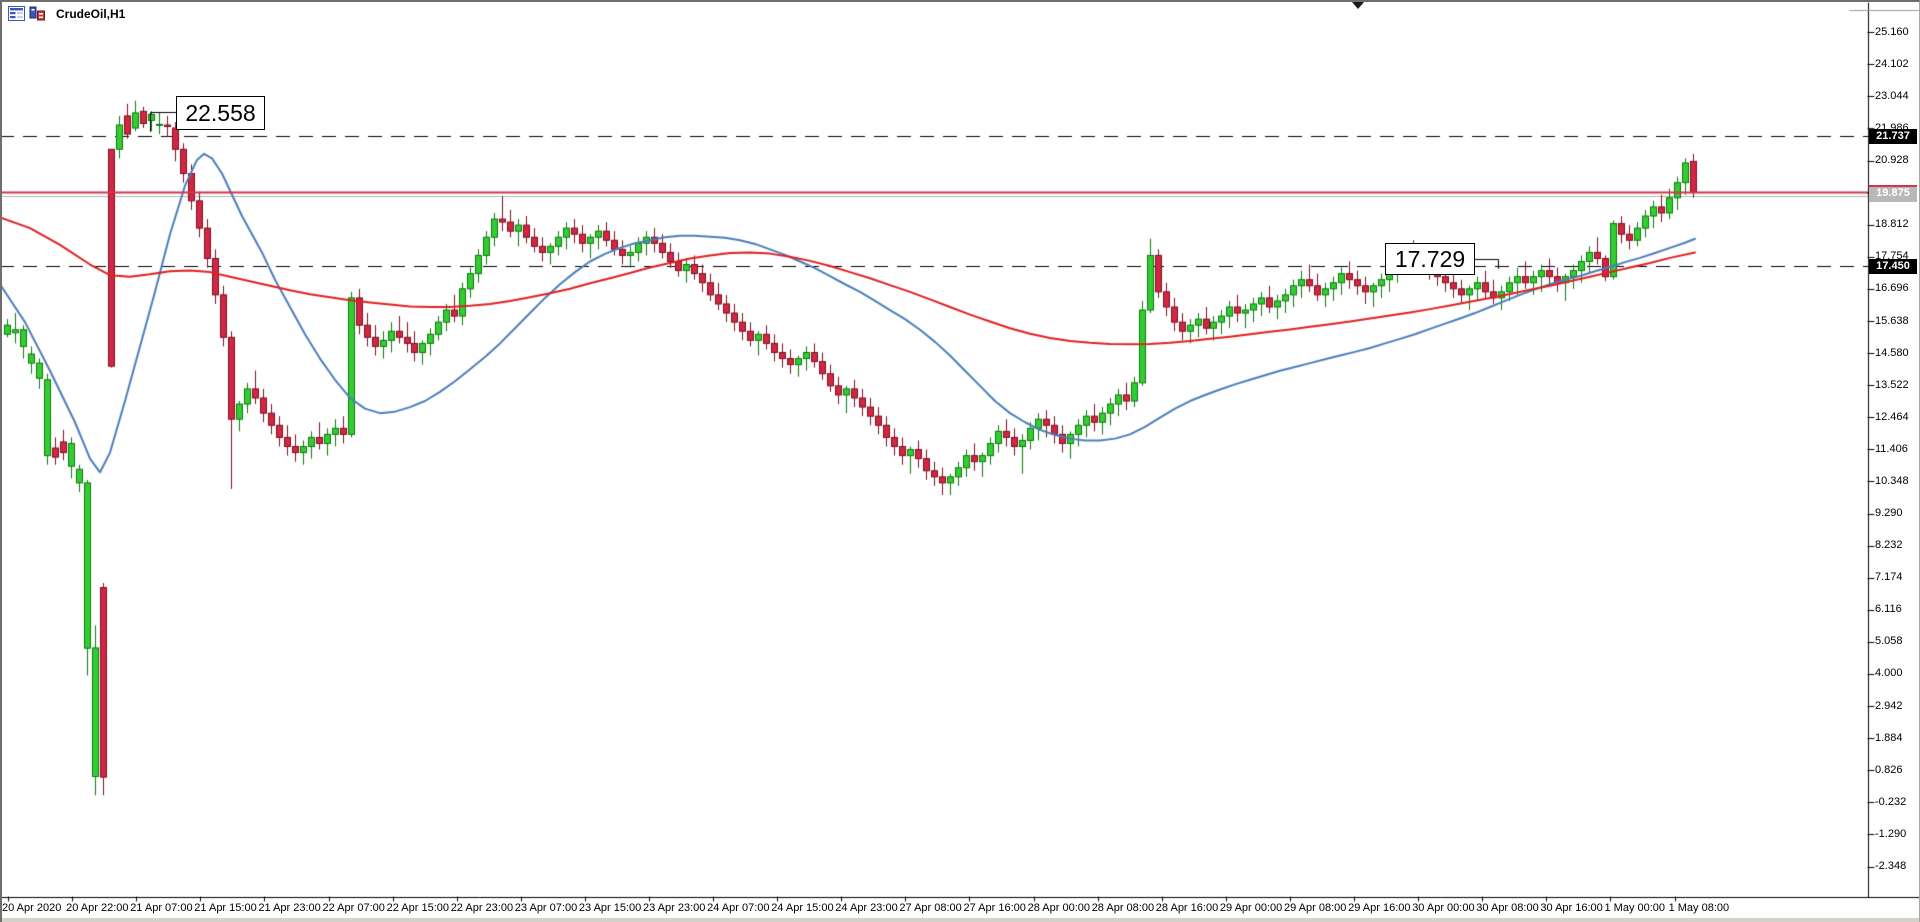 Image resolution: width=1920 pixels, height=922 pixels. Describe the element at coordinates (1123, 908) in the screenshot. I see `time-tick-label: 28 Apr 08:00` at that location.